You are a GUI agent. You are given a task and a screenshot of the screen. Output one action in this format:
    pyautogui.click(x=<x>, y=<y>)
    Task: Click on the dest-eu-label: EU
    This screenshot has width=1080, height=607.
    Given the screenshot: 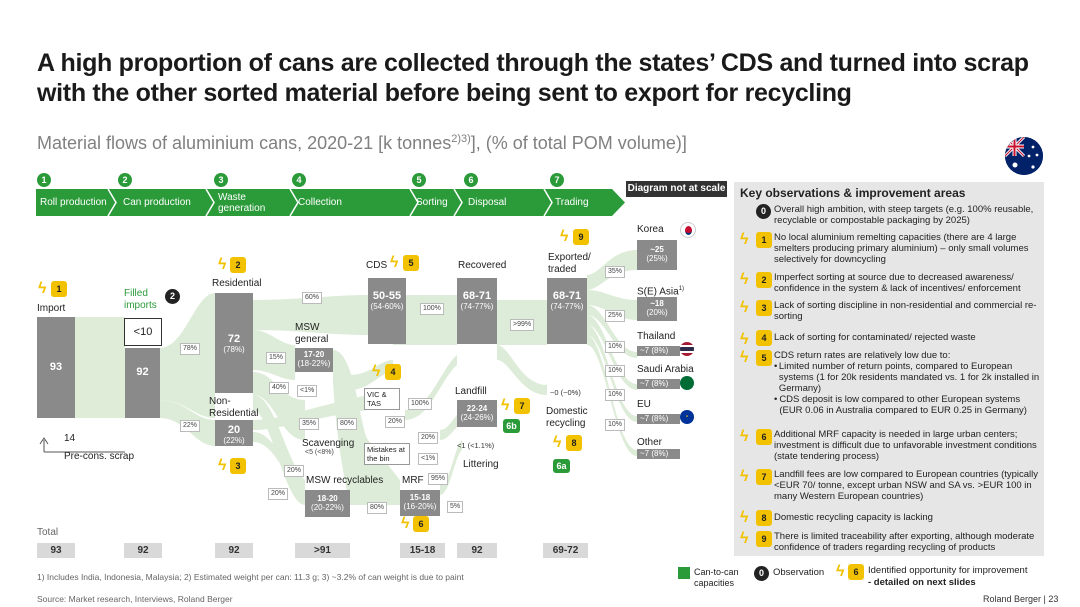 What is the action you would take?
    pyautogui.click(x=644, y=404)
    